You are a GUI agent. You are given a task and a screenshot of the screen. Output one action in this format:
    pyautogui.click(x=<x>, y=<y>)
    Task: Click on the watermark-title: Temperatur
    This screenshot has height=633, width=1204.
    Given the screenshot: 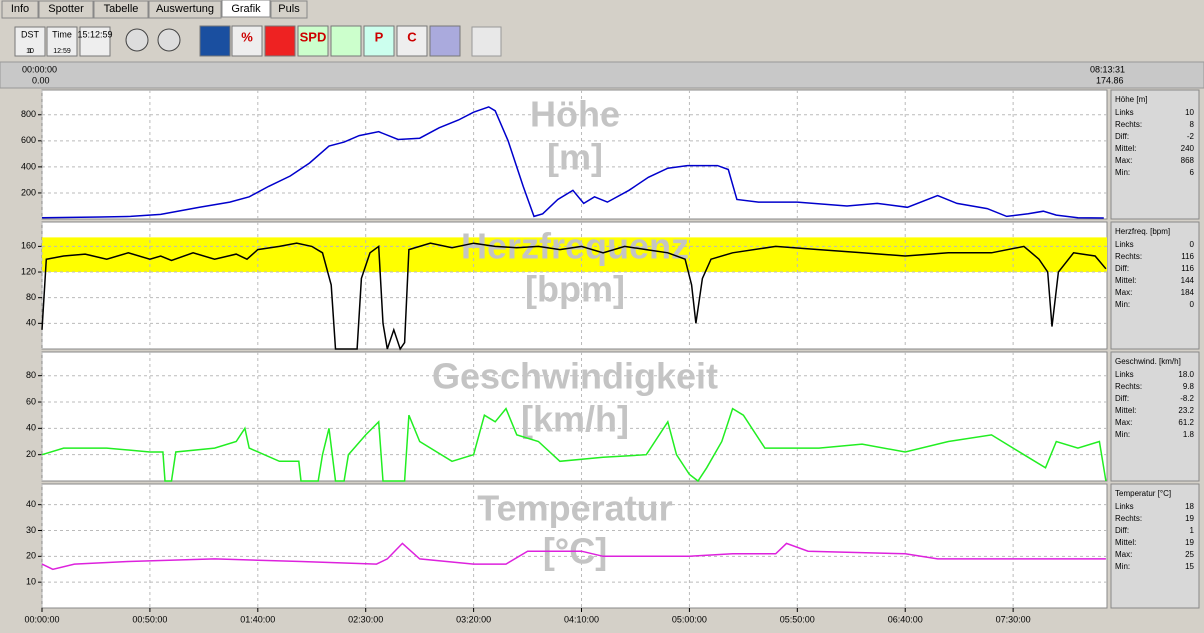 What is the action you would take?
    pyautogui.click(x=574, y=508)
    